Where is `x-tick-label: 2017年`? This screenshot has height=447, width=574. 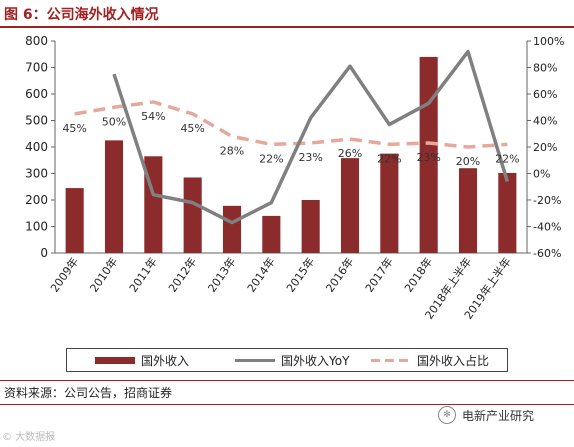
x-tick-label: 2017年 is located at coordinates (379, 275).